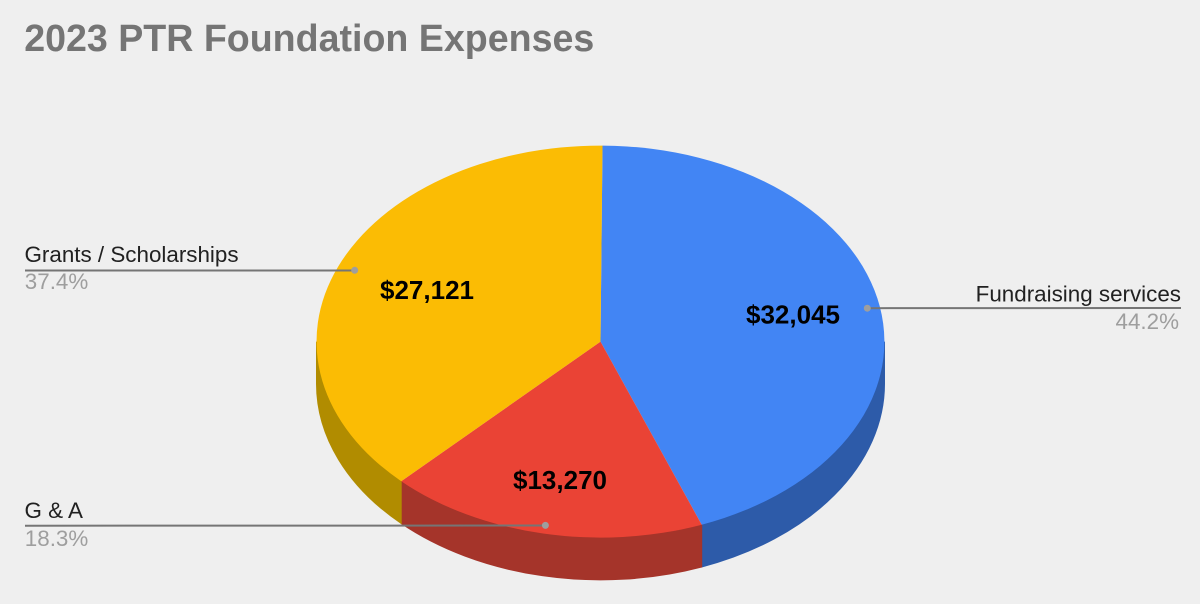 This screenshot has width=1200, height=604. Describe the element at coordinates (1078, 294) in the screenshot. I see `svg-text: Fundraising services` at that location.